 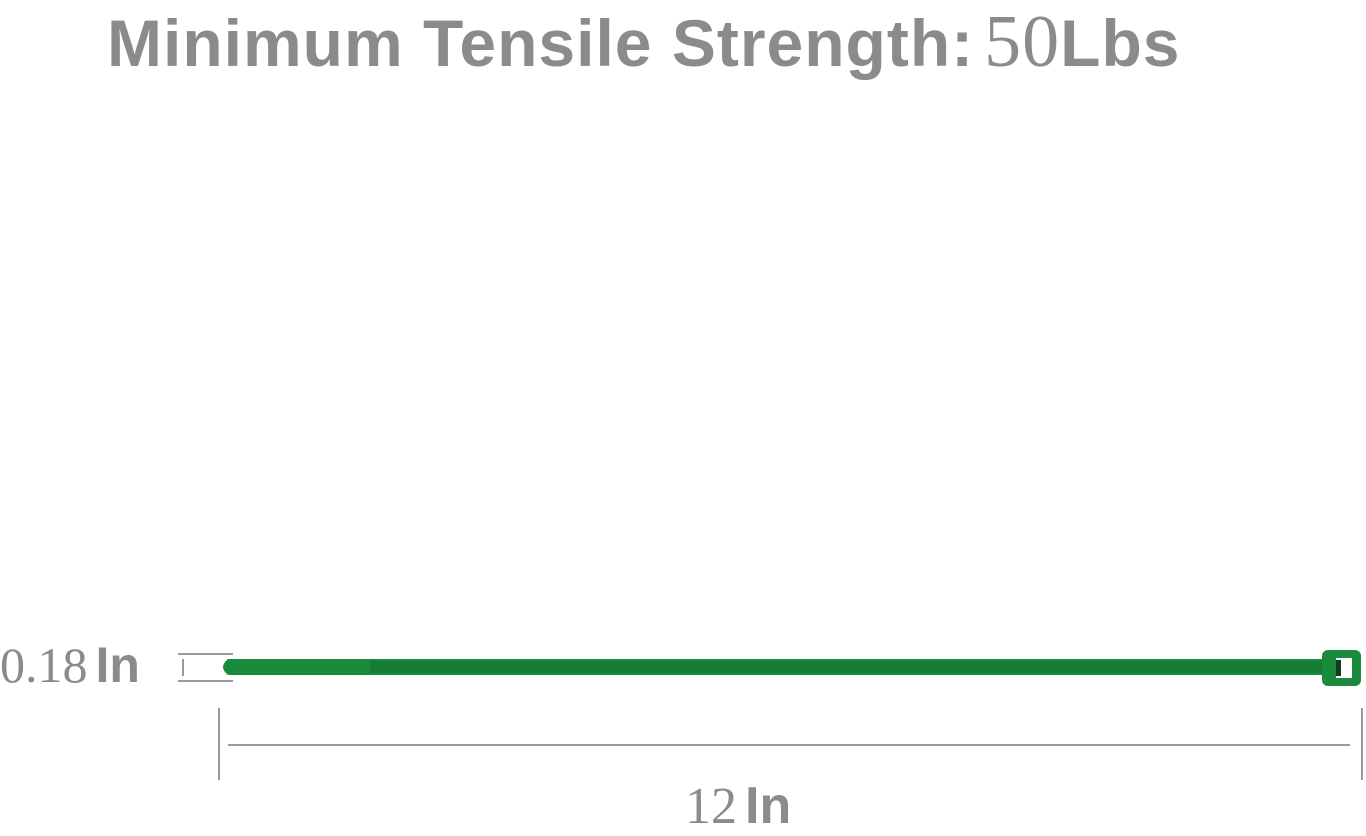 What do you see at coordinates (847, 667) in the screenshot?
I see `cable-tie-teeth` at bounding box center [847, 667].